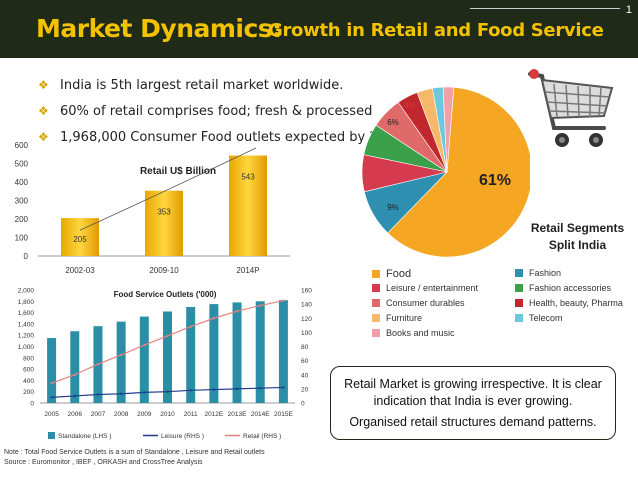 This screenshot has width=638, height=478. Describe the element at coordinates (539, 318) in the screenshot. I see `legend-item: Telecom` at that location.